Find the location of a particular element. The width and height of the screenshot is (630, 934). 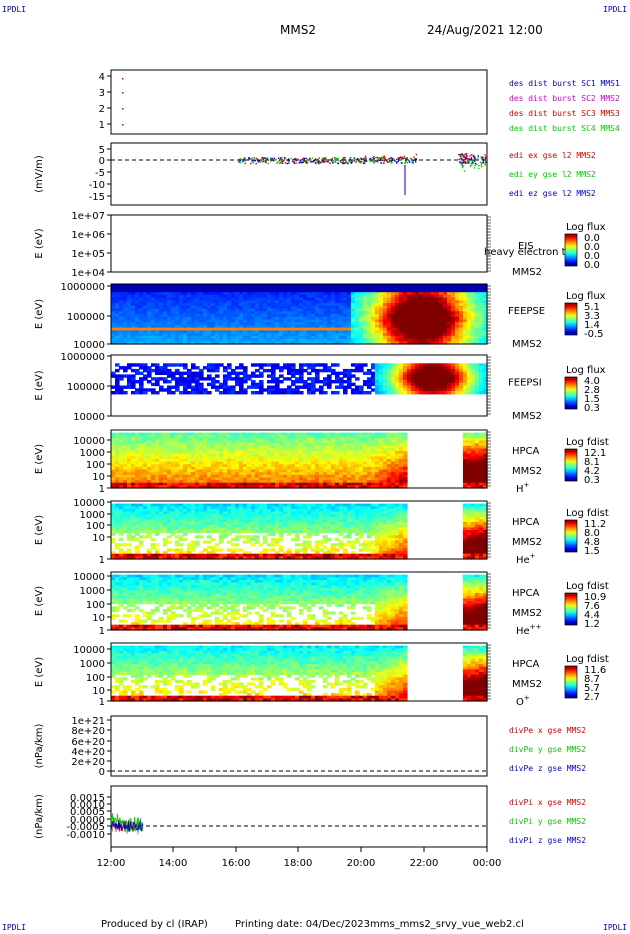

divpe-ylabel: (nPa/km) is located at coordinates (39, 746).